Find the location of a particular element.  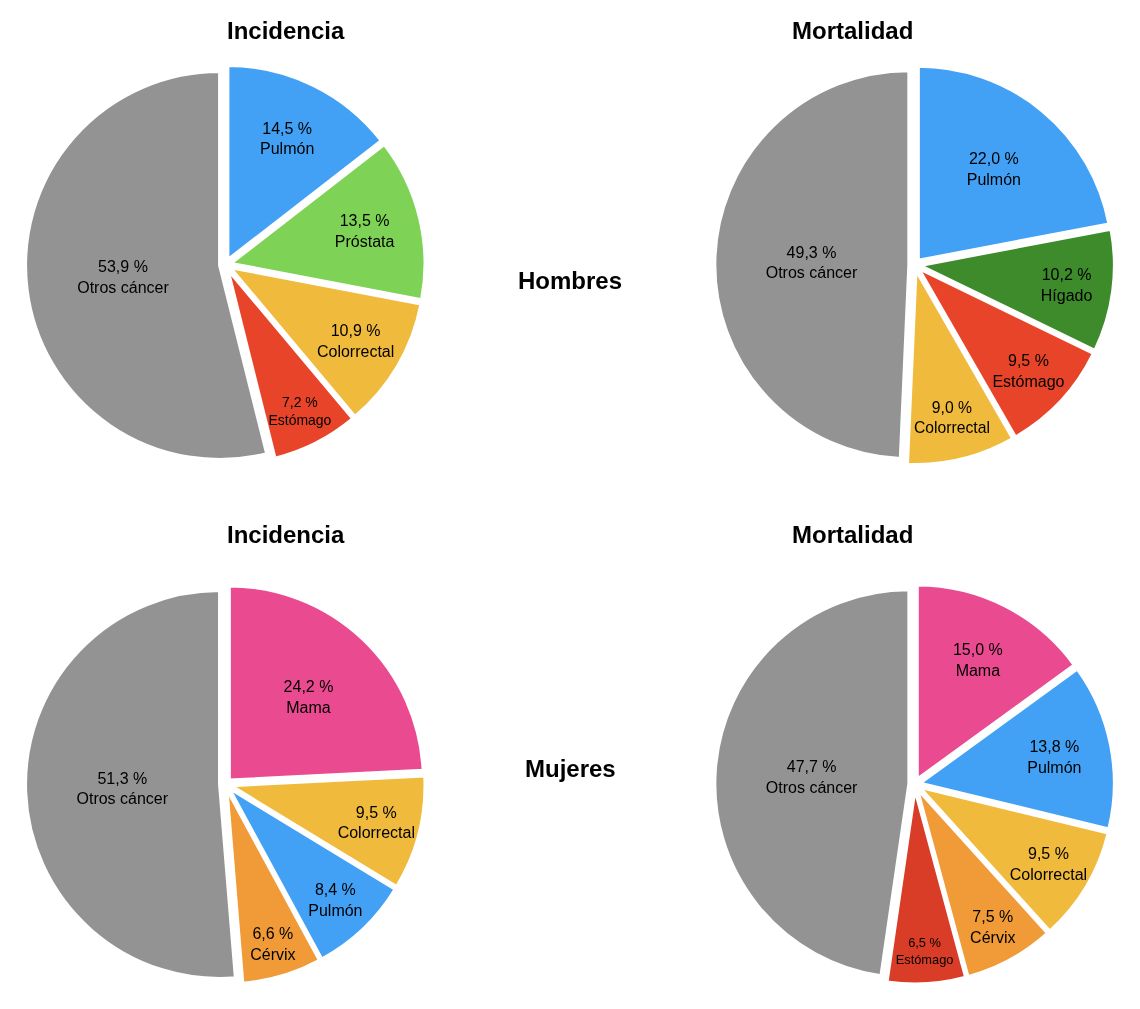

slice-label: Hígado is located at coordinates (1066, 295).